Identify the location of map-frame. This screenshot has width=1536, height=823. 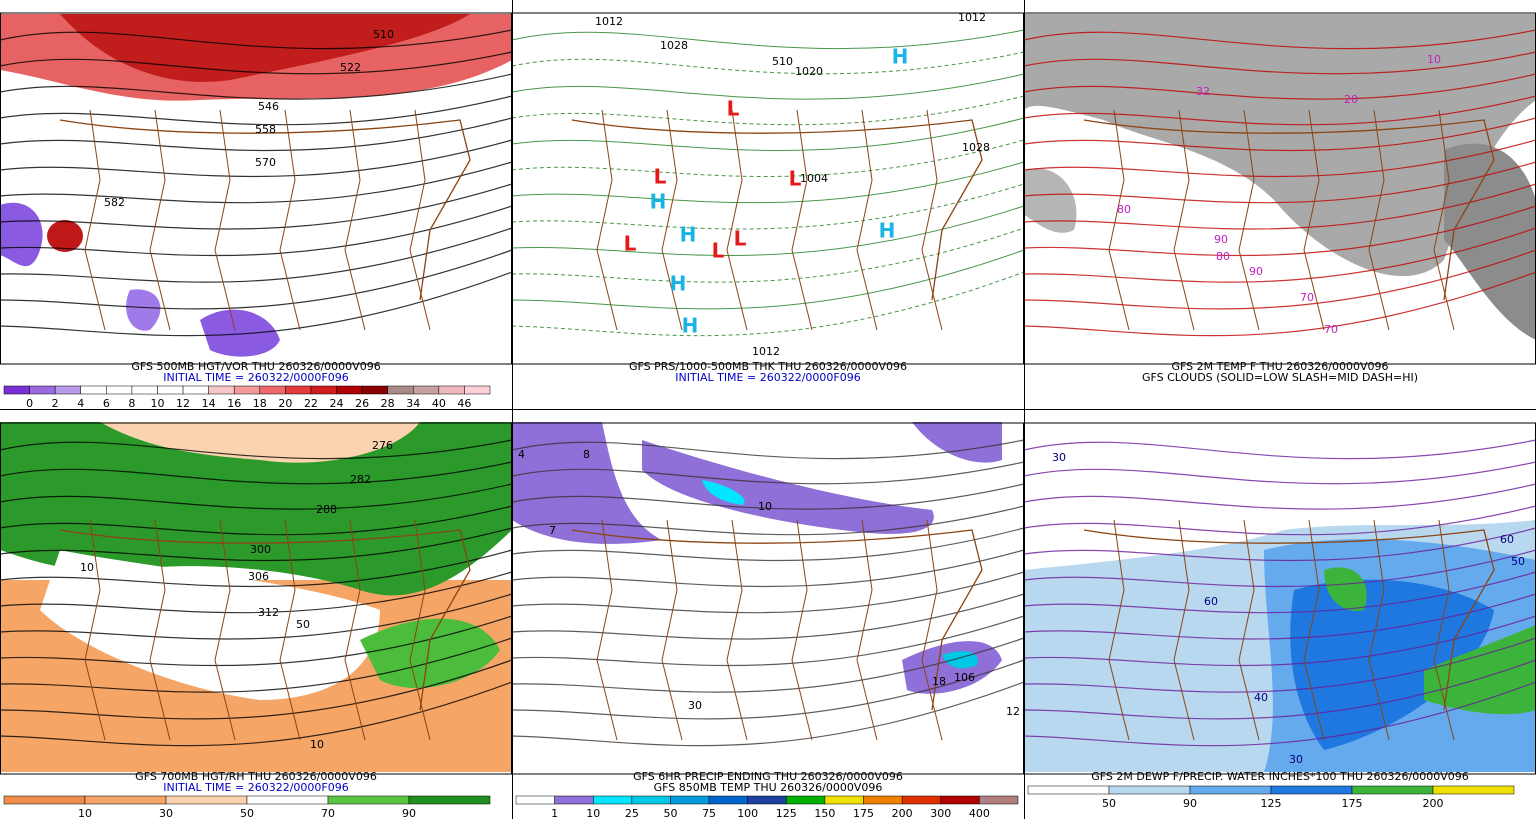
(256, 598).